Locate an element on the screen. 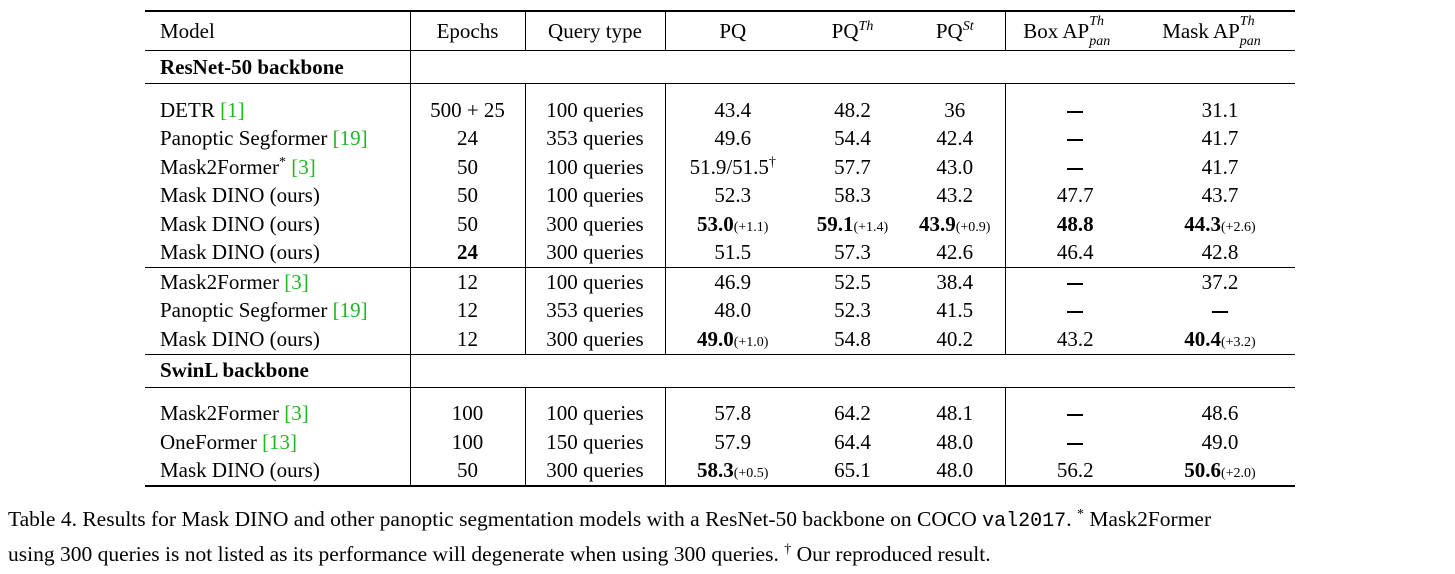  cell-pq-st-value: 43.0 is located at coordinates (955, 166).